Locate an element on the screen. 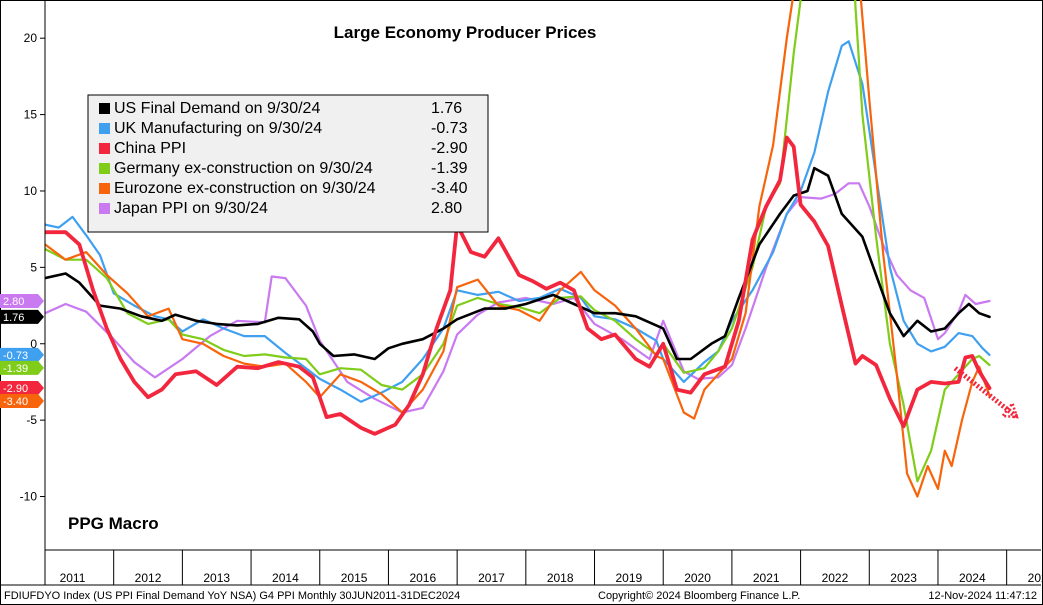 Image resolution: width=1043 pixels, height=605 pixels. y-tick-label: 15 is located at coordinates (31, 115).